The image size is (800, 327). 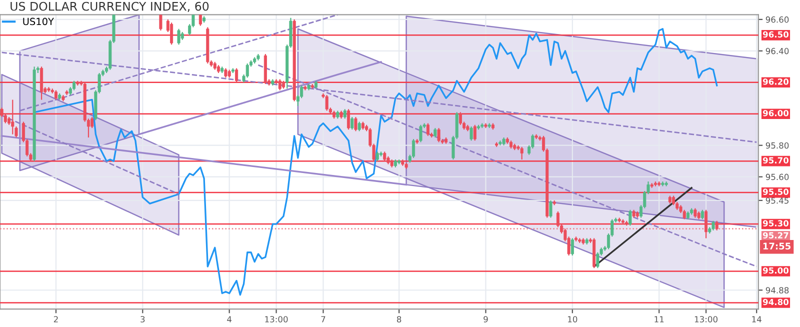 What do you see at coordinates (777, 51) in the screenshot?
I see `y-tick-label: 96.40` at bounding box center [777, 51].